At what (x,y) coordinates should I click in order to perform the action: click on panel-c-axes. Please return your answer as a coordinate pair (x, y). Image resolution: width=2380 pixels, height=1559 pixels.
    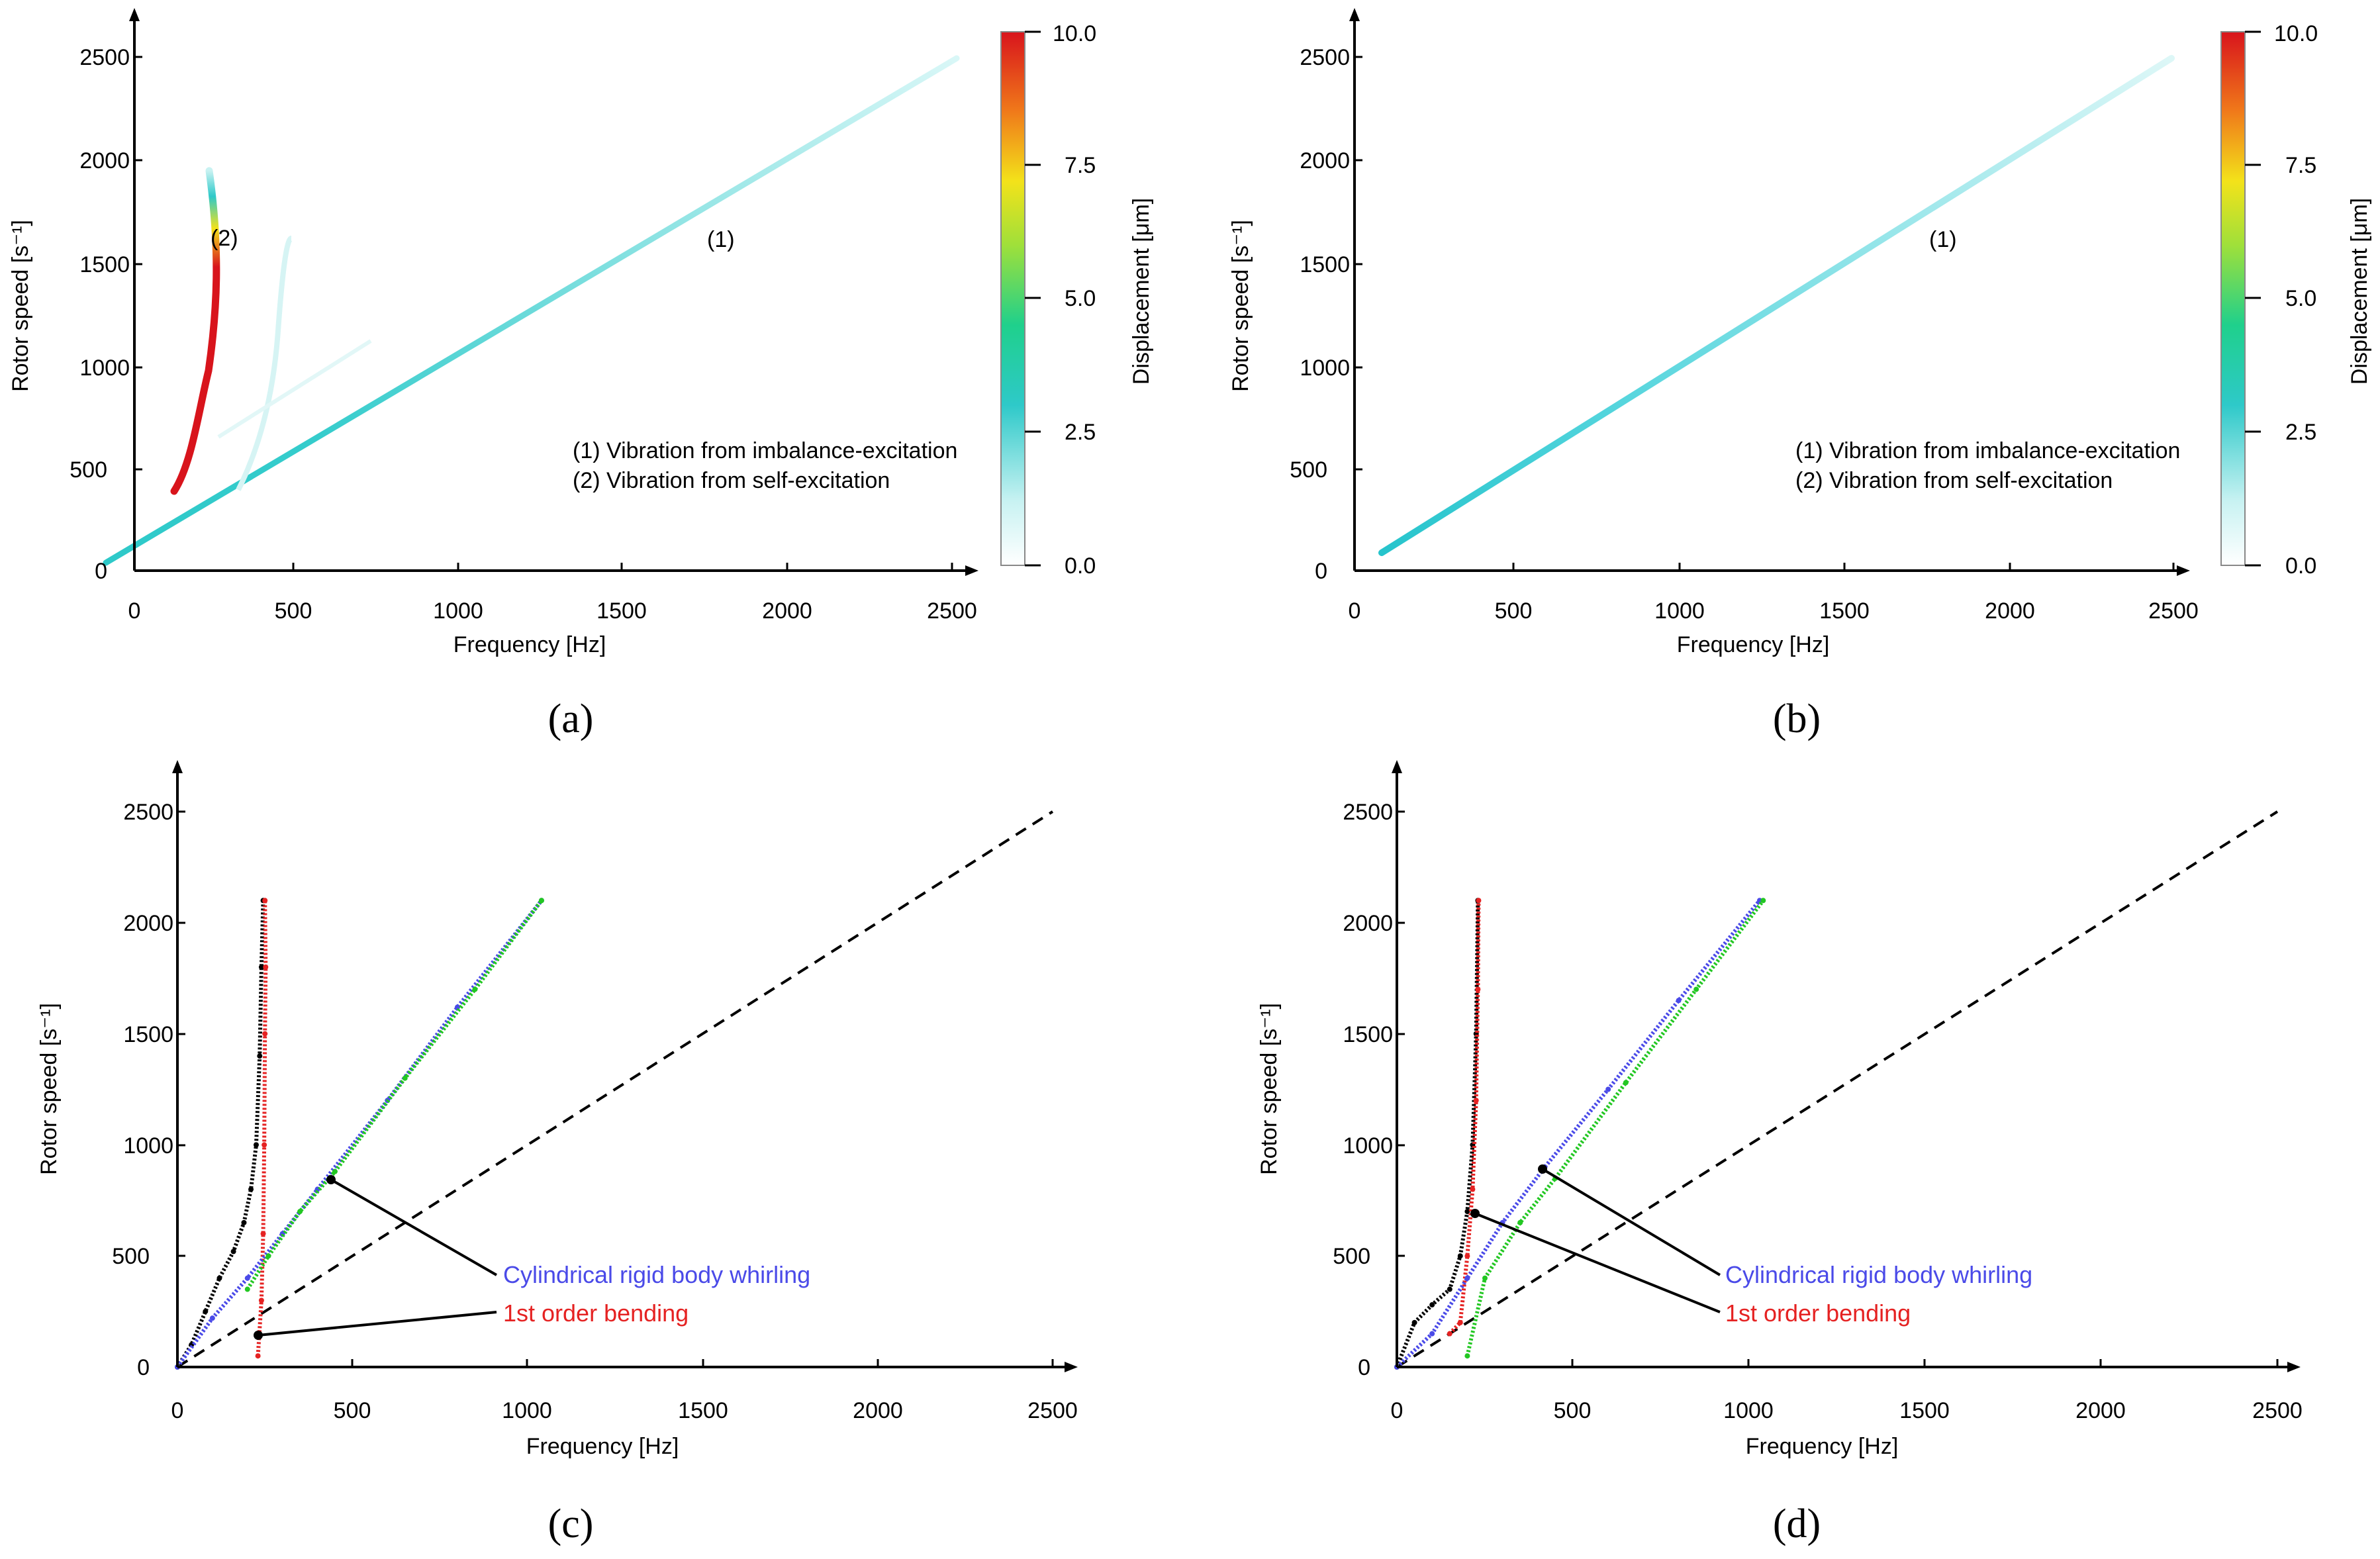
    Looking at the image, I should click on (625, 1066).